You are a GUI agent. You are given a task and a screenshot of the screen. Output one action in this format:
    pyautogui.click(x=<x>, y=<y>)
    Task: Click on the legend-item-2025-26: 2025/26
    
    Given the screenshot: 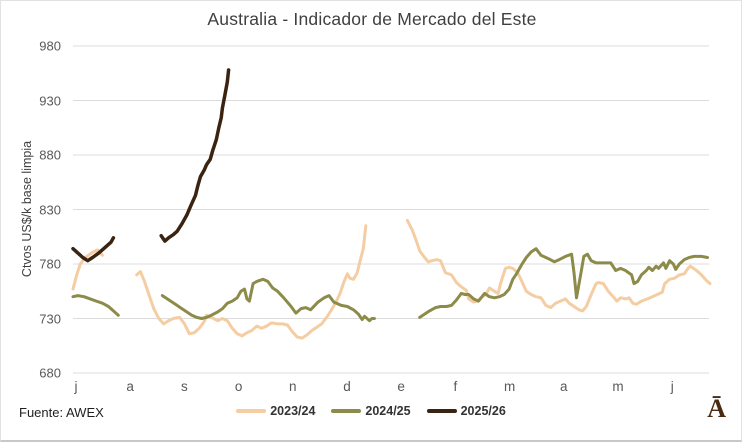 What is the action you would take?
    pyautogui.click(x=466, y=411)
    